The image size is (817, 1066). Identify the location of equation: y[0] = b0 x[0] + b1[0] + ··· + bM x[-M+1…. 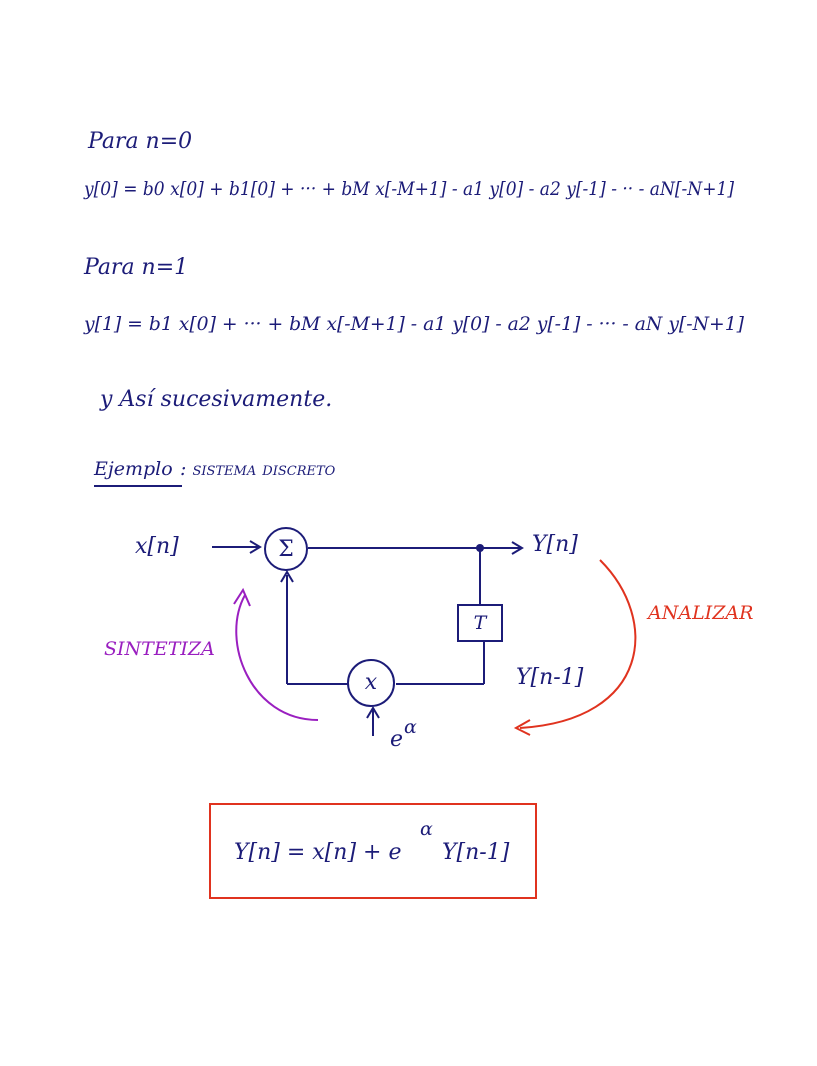
(408, 189).